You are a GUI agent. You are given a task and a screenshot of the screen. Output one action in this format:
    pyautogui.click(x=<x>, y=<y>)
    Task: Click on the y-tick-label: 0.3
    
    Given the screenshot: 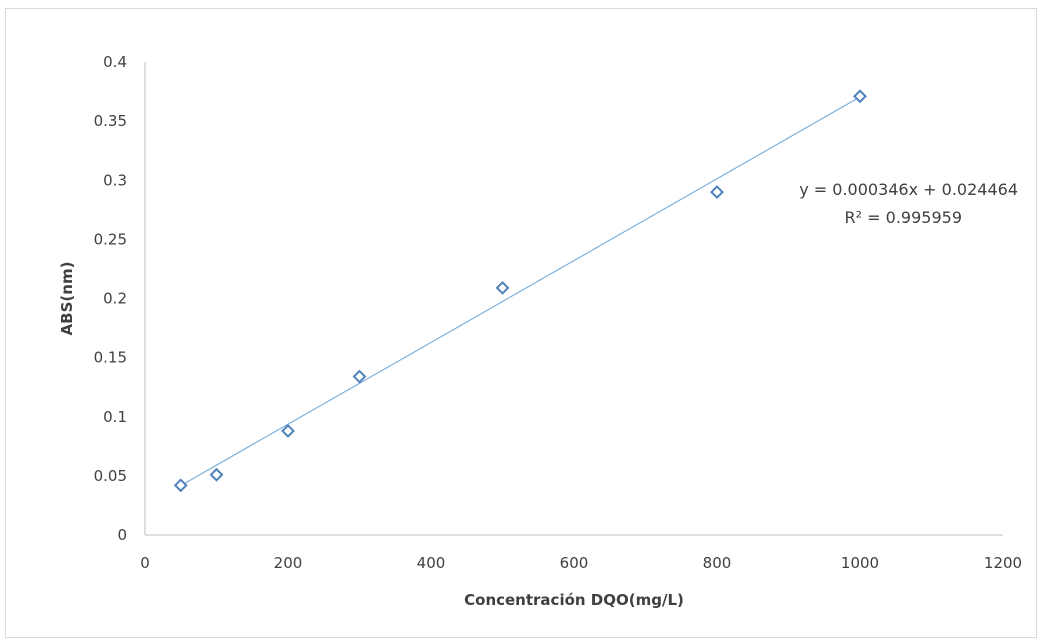 What is the action you would take?
    pyautogui.click(x=115, y=180)
    